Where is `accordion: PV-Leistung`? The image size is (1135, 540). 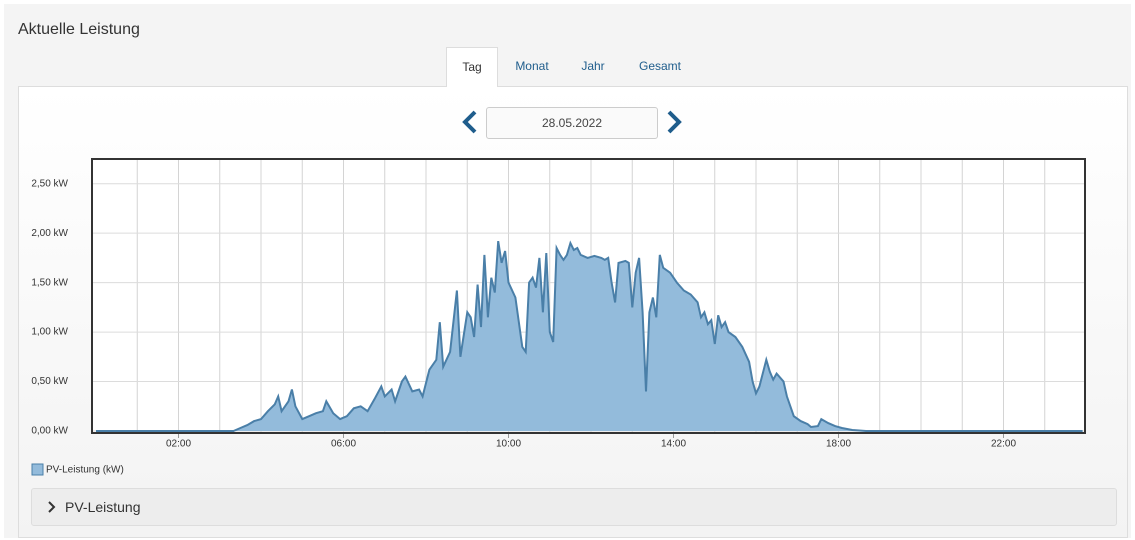
accordion: PV-Leistung is located at coordinates (574, 507).